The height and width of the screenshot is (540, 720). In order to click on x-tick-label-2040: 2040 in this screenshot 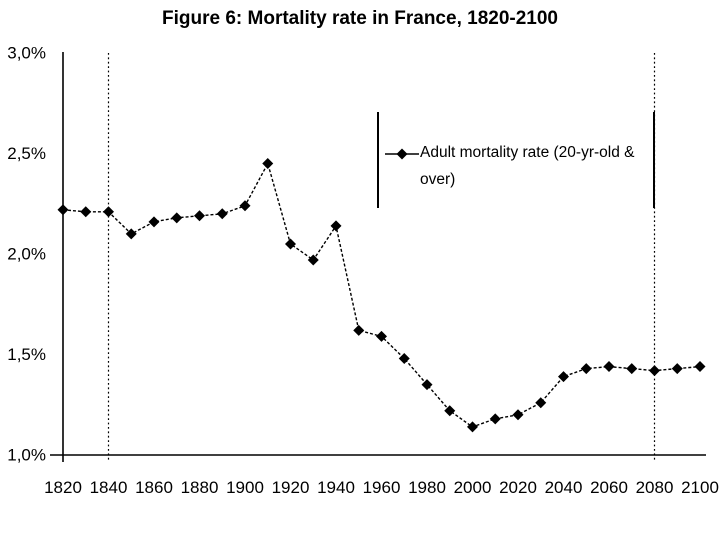, I will do `click(564, 487)`.